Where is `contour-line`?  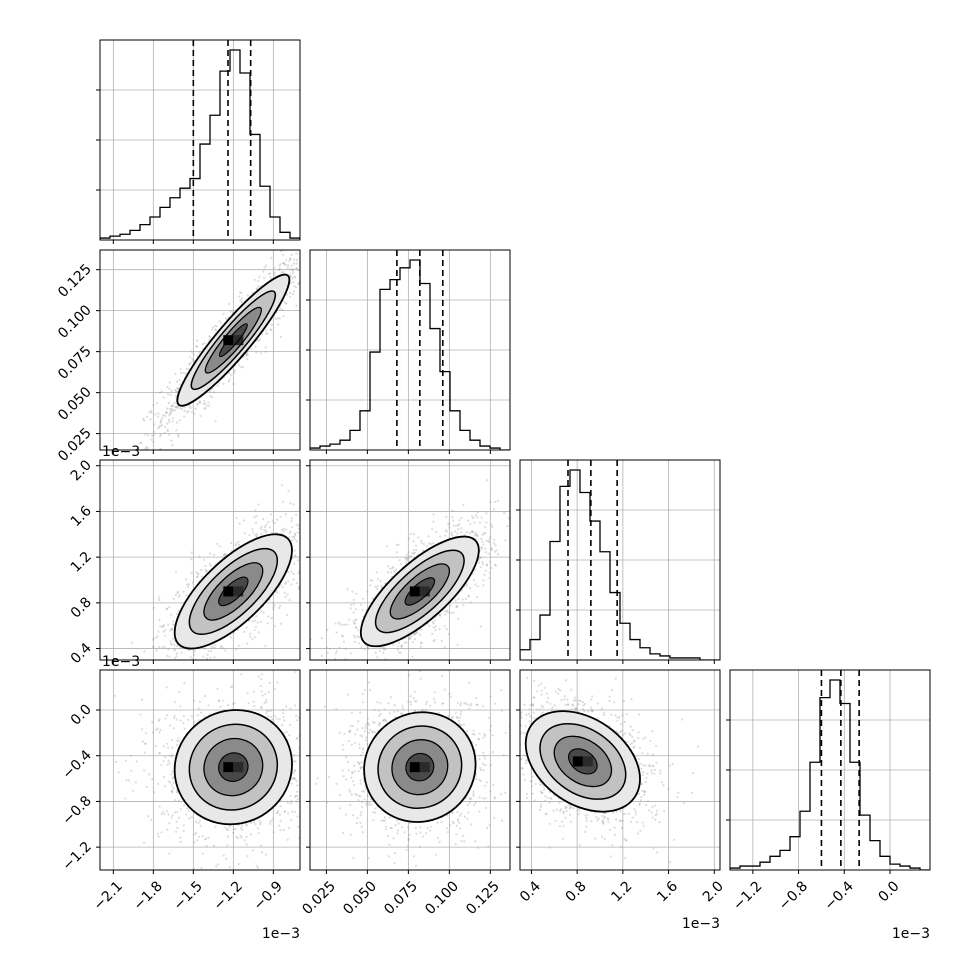 contour-line is located at coordinates (233, 591).